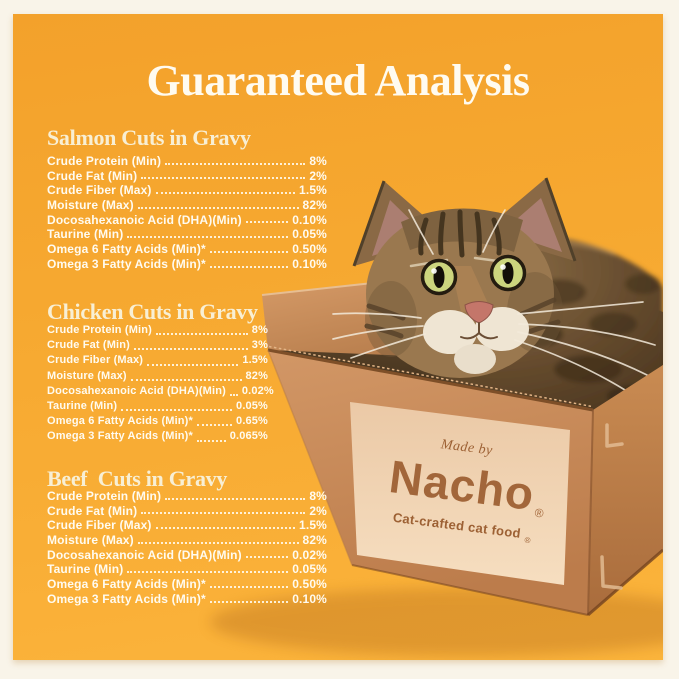  I want to click on analysis-row: Crude Protein (Min) 8%, so click(157, 331).